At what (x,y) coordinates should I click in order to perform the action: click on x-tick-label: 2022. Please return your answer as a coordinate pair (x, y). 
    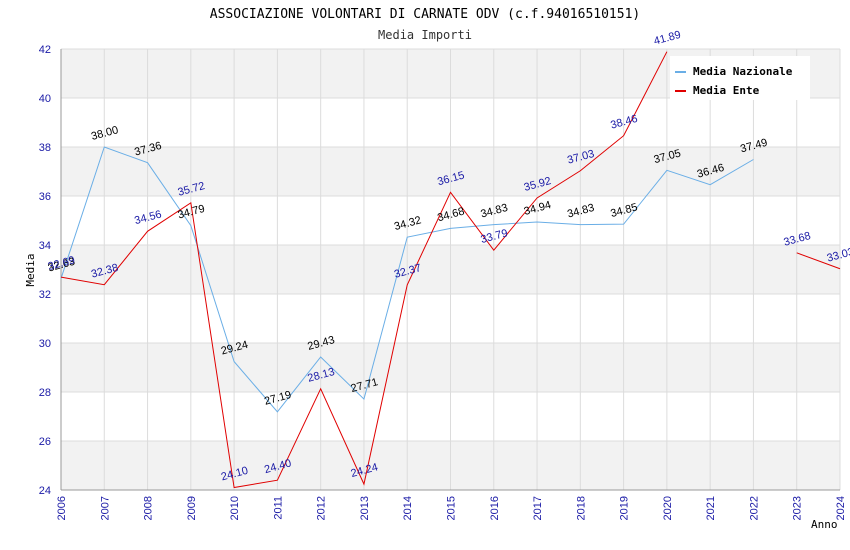
    Looking at the image, I should click on (754, 508).